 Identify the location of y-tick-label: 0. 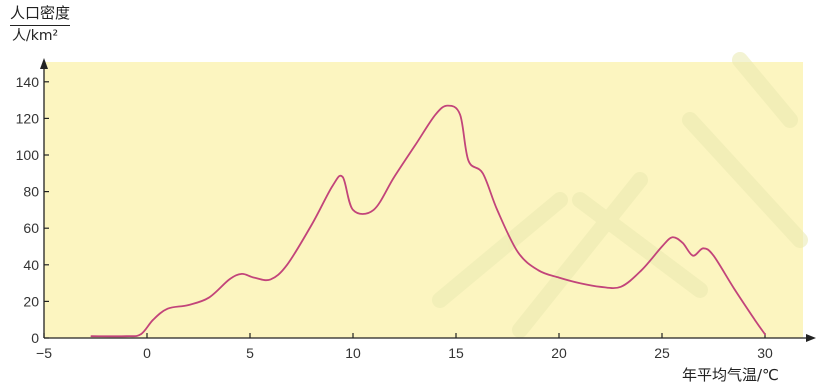
(35, 338).